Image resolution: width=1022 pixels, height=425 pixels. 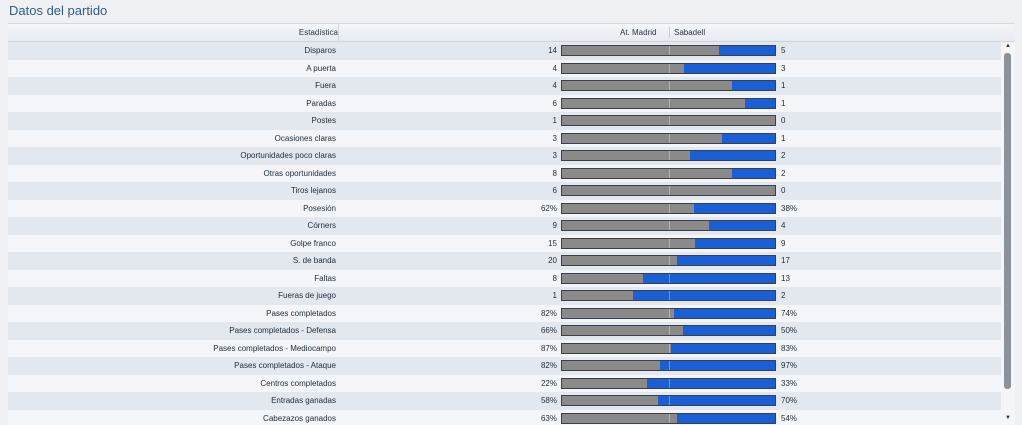 I want to click on home-value: 8, so click(x=517, y=279).